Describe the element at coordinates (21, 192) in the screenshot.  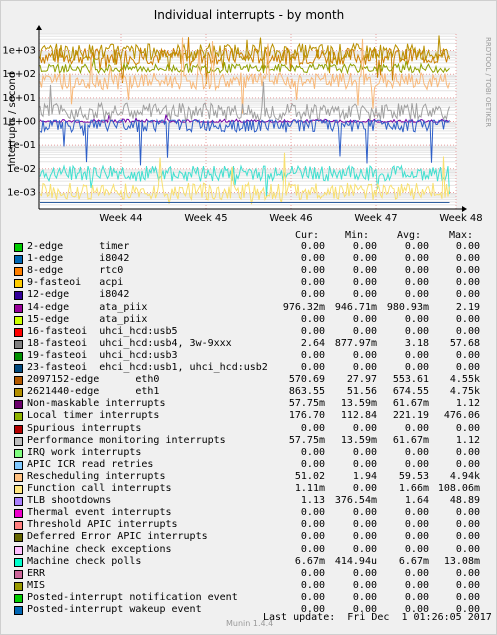
I see `y-tick-label: 1e-03` at that location.